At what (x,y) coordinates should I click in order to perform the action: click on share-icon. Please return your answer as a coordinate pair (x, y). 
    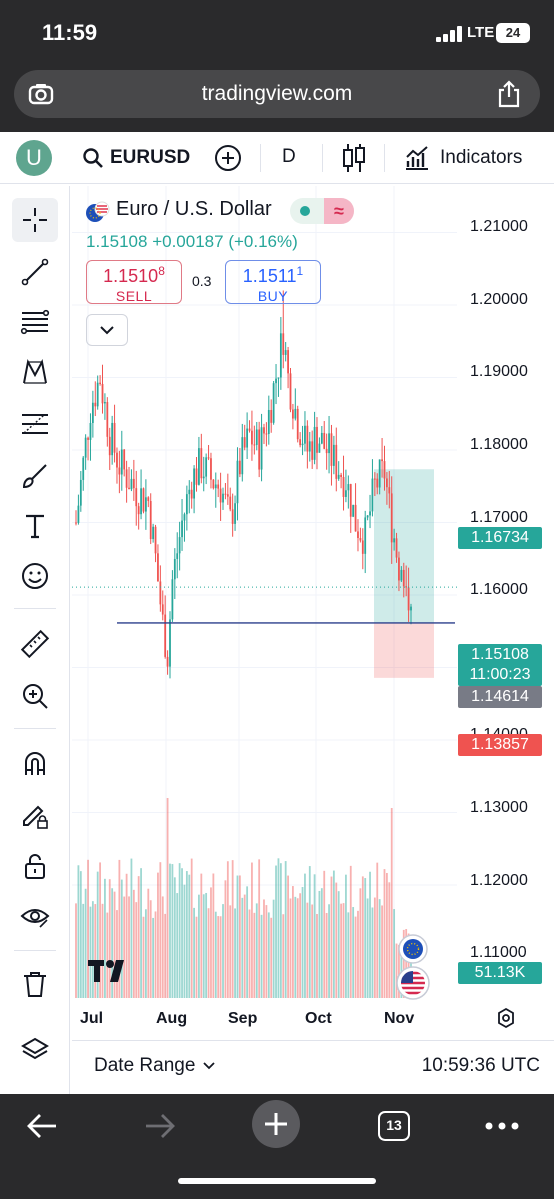
    Looking at the image, I should click on (509, 94).